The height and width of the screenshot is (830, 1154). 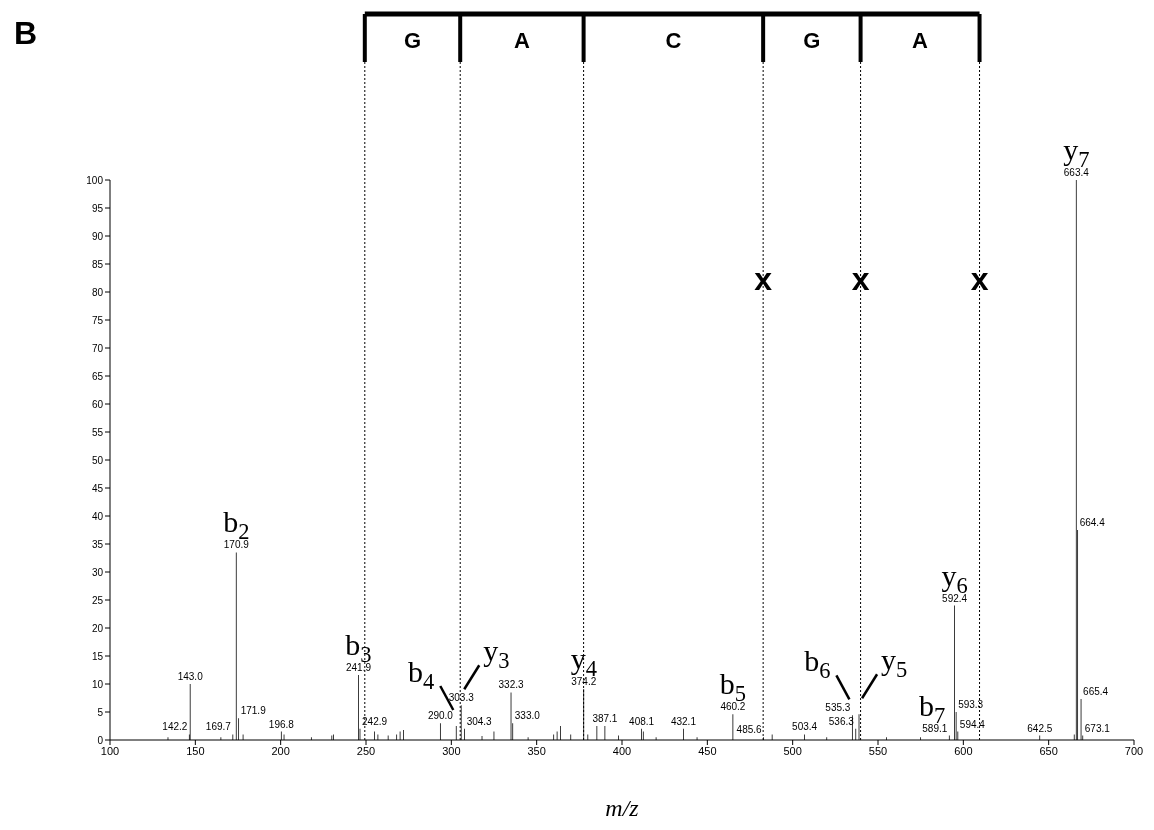 What do you see at coordinates (195, 750) in the screenshot?
I see `x-tick-label: 150` at bounding box center [195, 750].